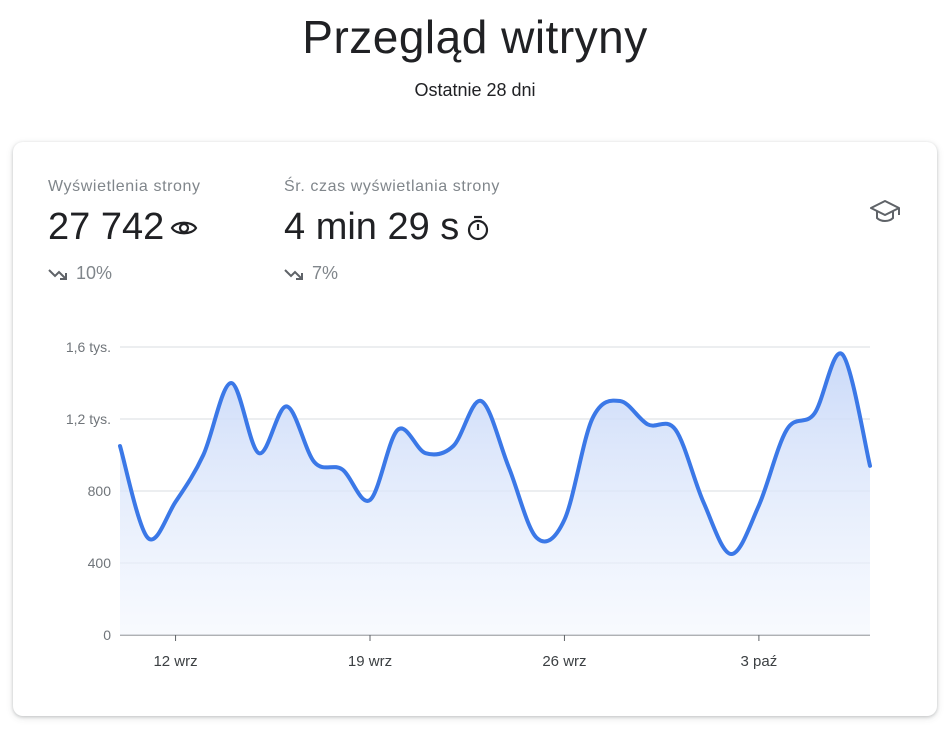 This screenshot has height=731, width=950. What do you see at coordinates (94, 273) in the screenshot?
I see `metric-pageviews-change: 10%` at bounding box center [94, 273].